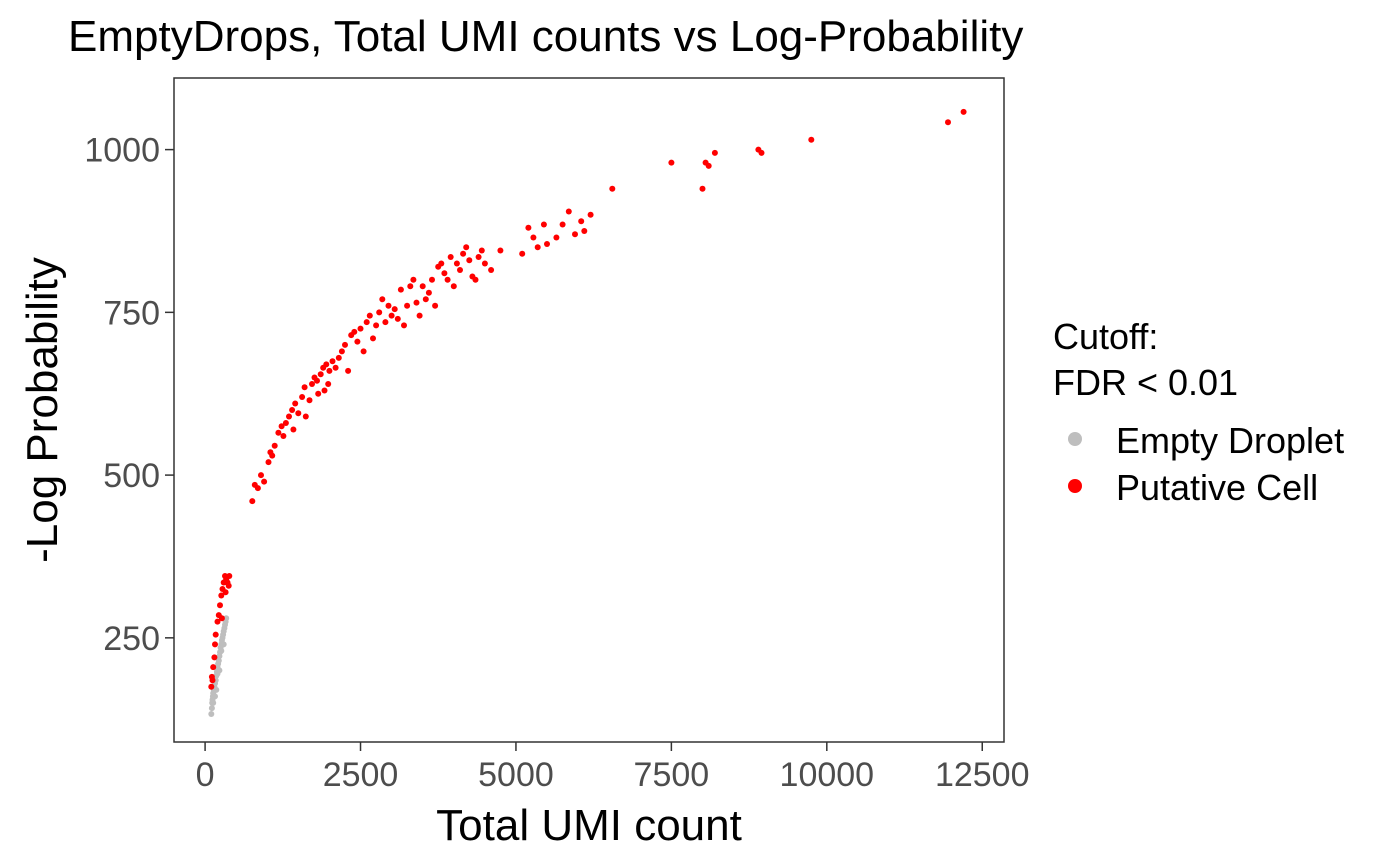 The height and width of the screenshot is (866, 1400). Describe the element at coordinates (982, 775) in the screenshot. I see `x-tick-label: 12500` at that location.